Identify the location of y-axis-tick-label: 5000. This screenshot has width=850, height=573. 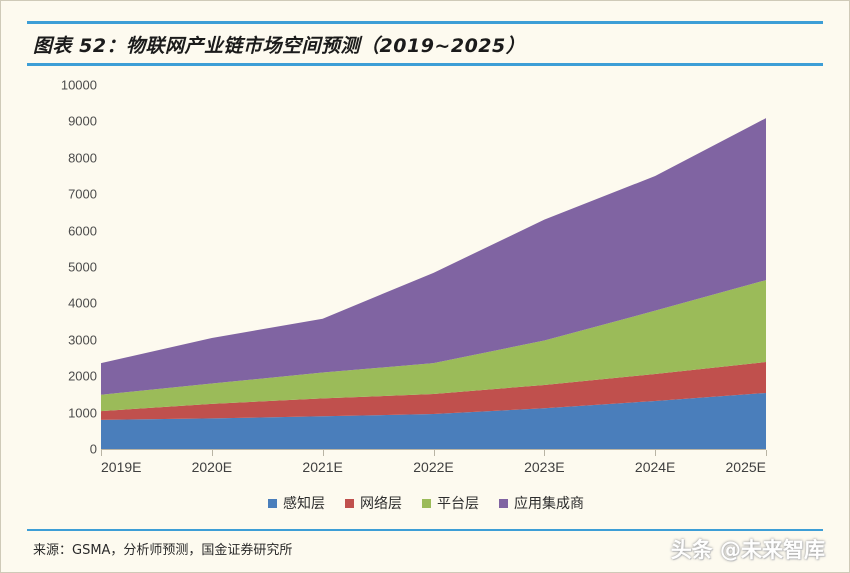
(82, 267).